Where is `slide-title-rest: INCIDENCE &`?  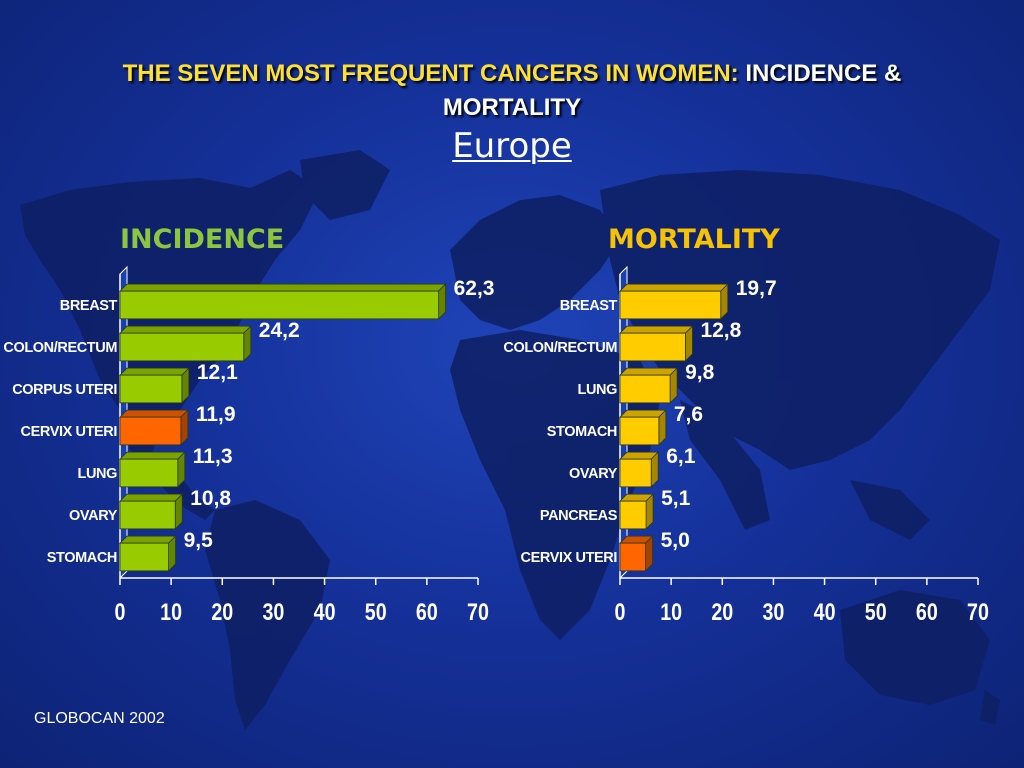
slide-title-rest: INCIDENCE & is located at coordinates (823, 73).